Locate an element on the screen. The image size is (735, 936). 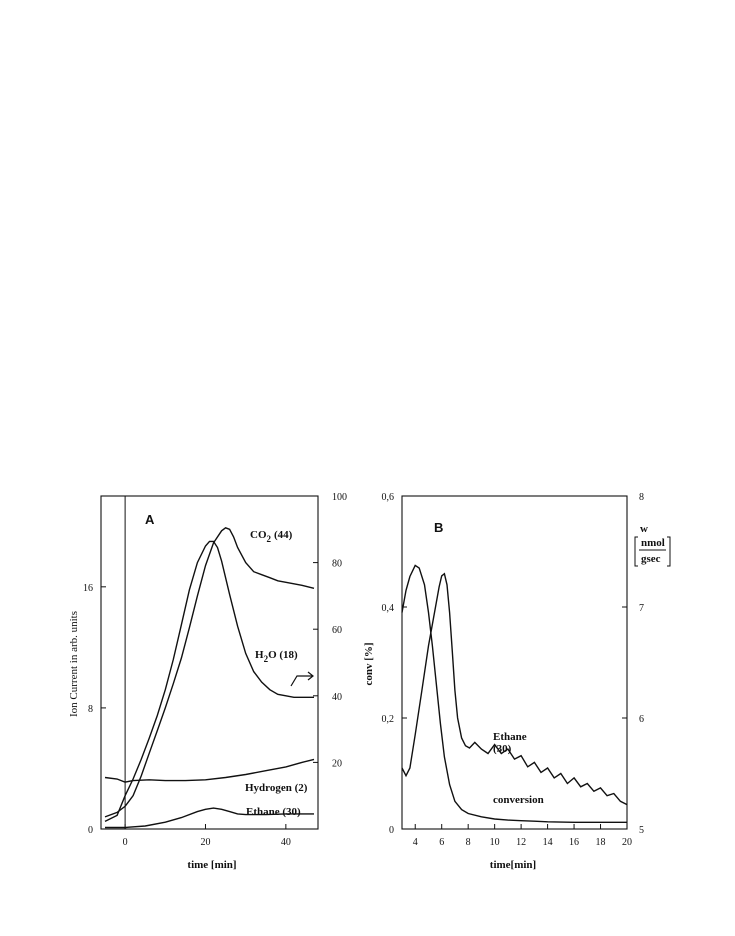
ethane-curve-a is located at coordinates (209, 818).